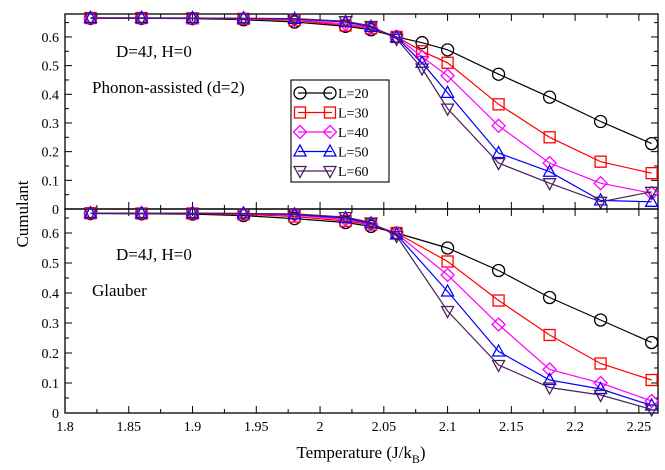 This screenshot has width=665, height=470. I want to click on x-tick-label: 2, so click(320, 427).